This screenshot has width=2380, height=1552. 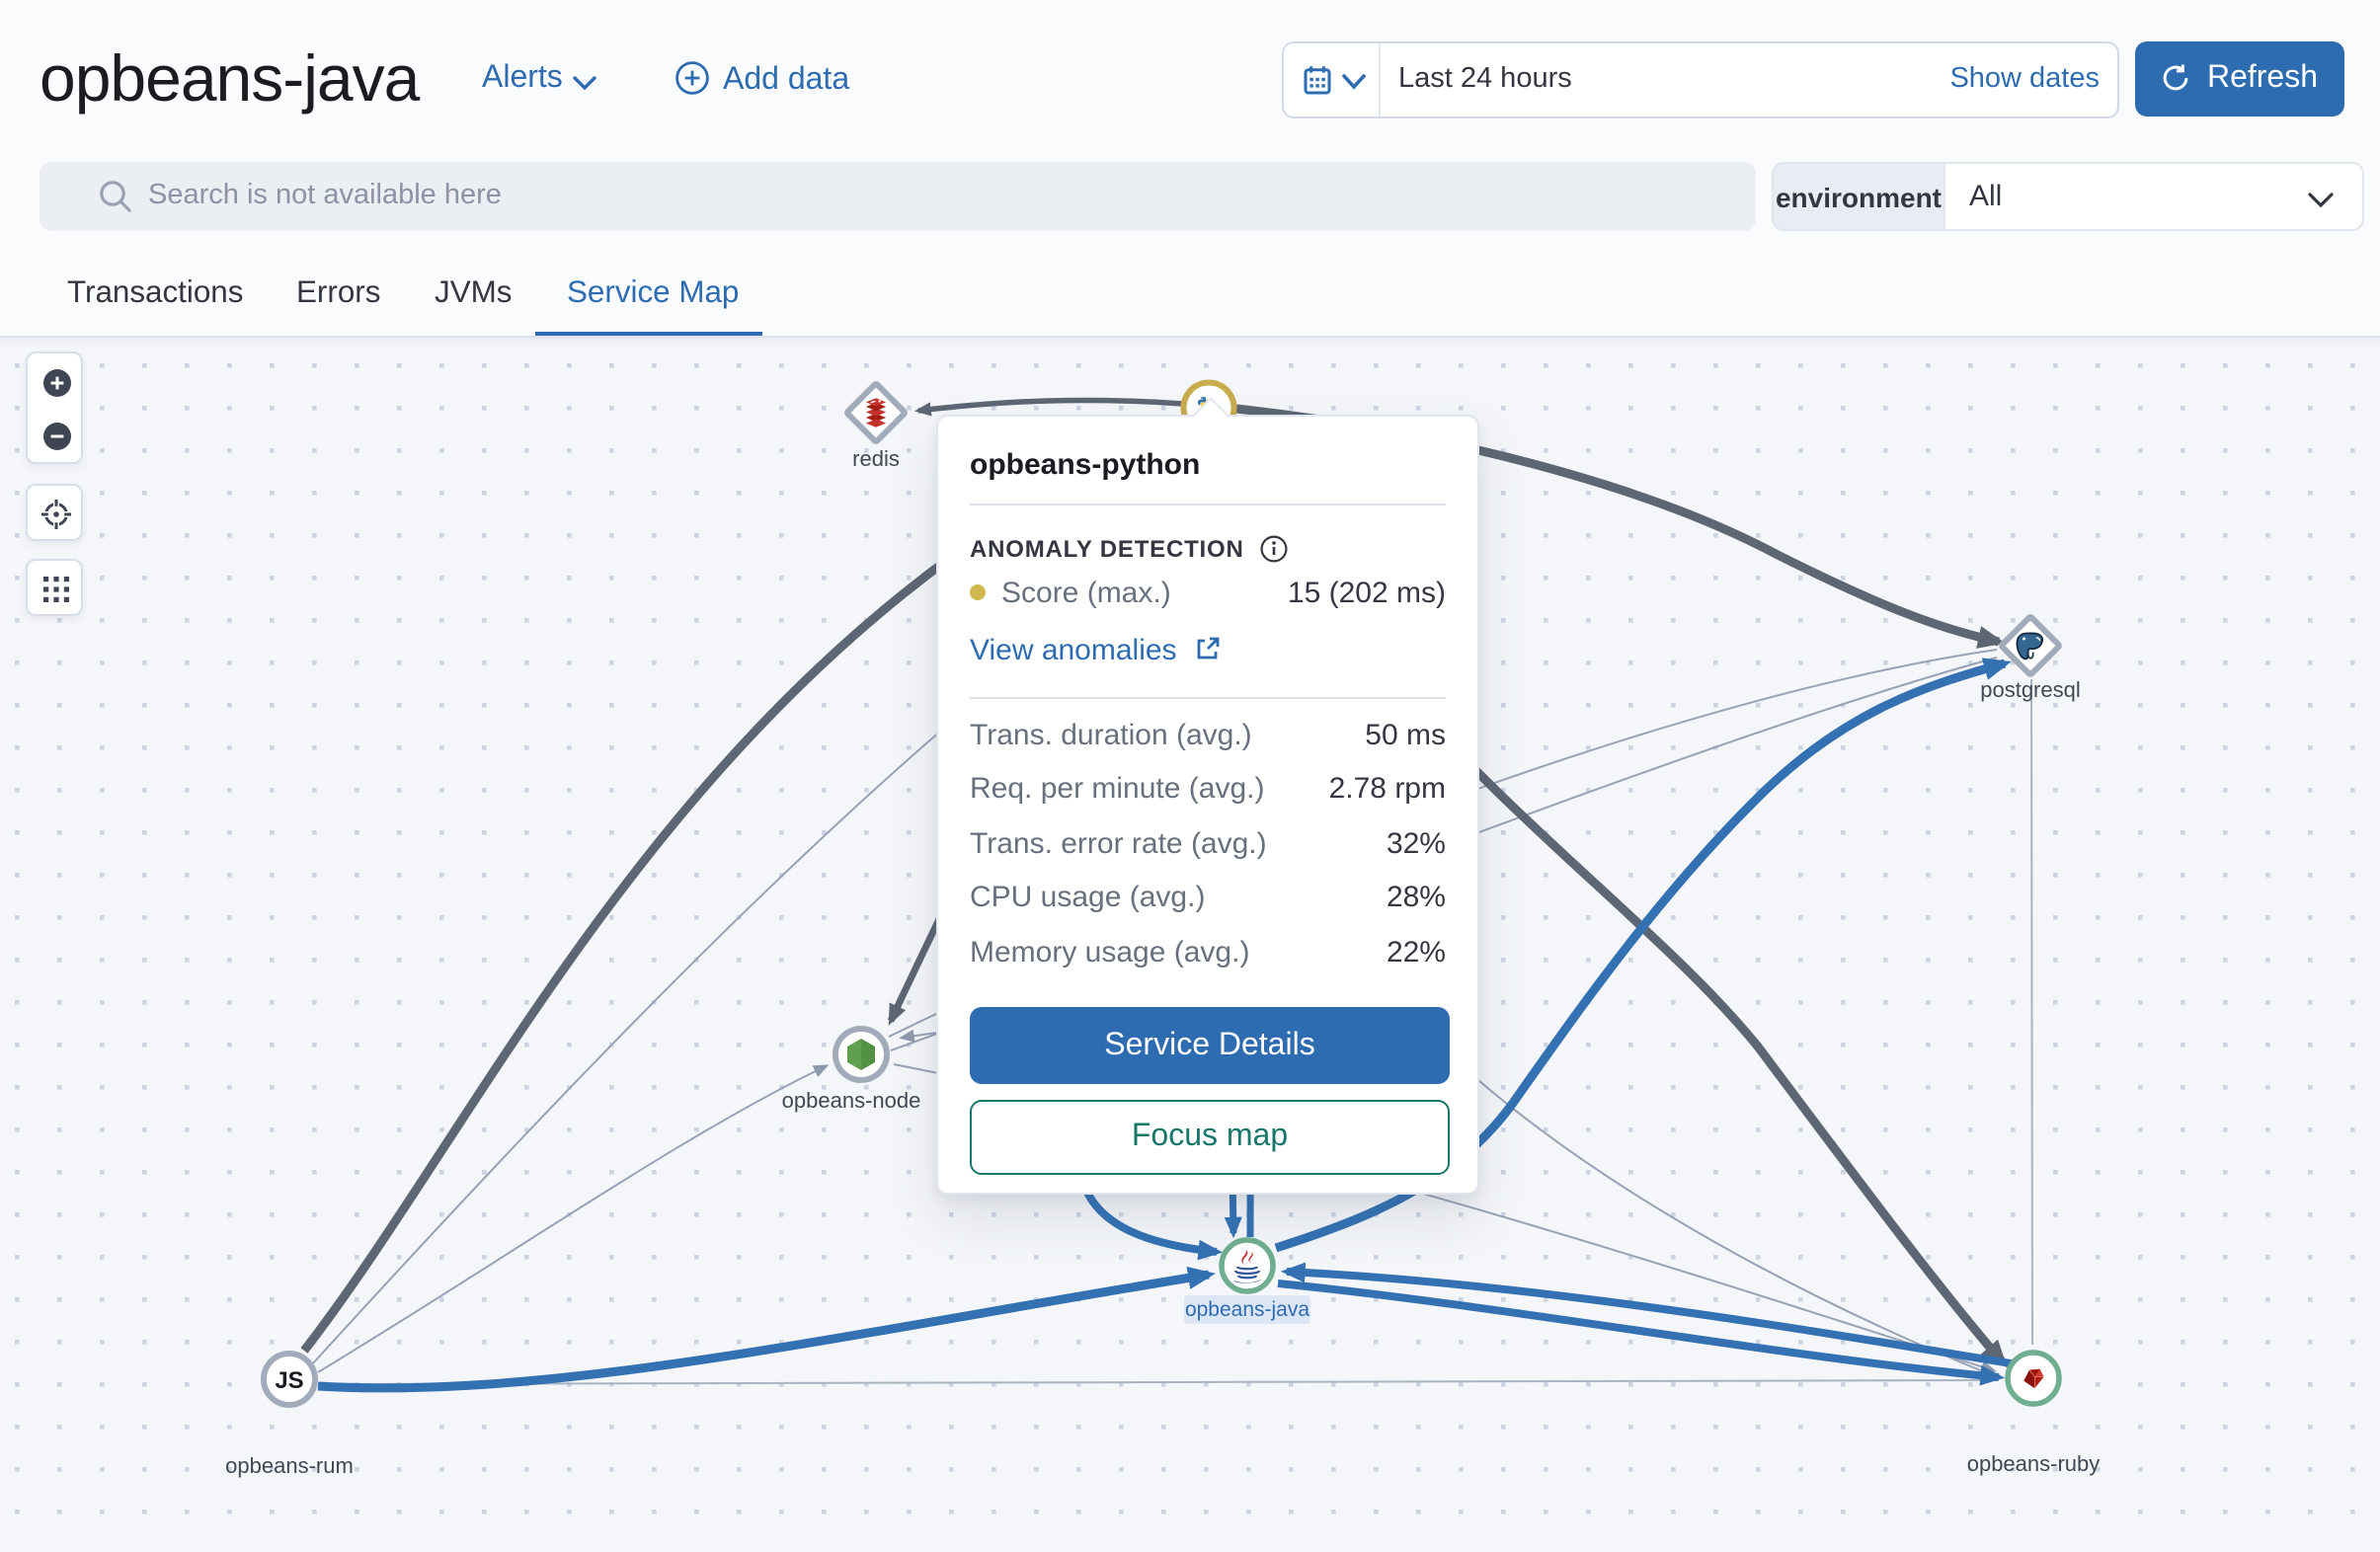 What do you see at coordinates (2034, 1463) in the screenshot?
I see `svg-text: opbeans-ruby` at bounding box center [2034, 1463].